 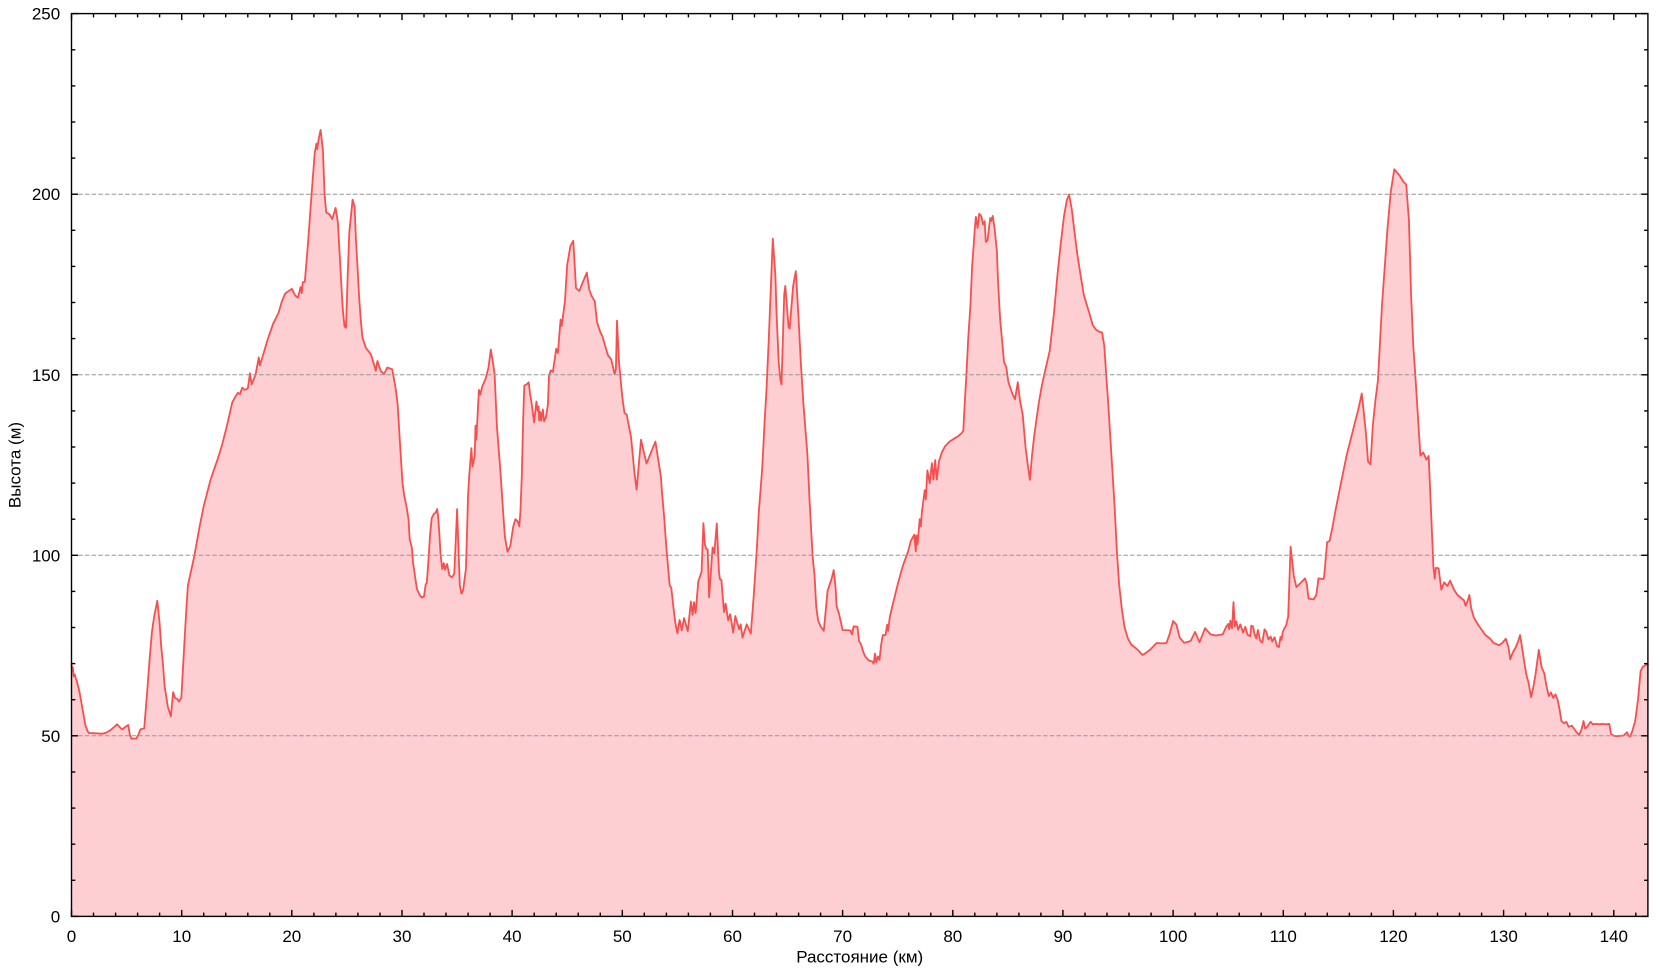 What do you see at coordinates (15, 465) in the screenshot?
I see `svg-text: Высота (м)` at bounding box center [15, 465].